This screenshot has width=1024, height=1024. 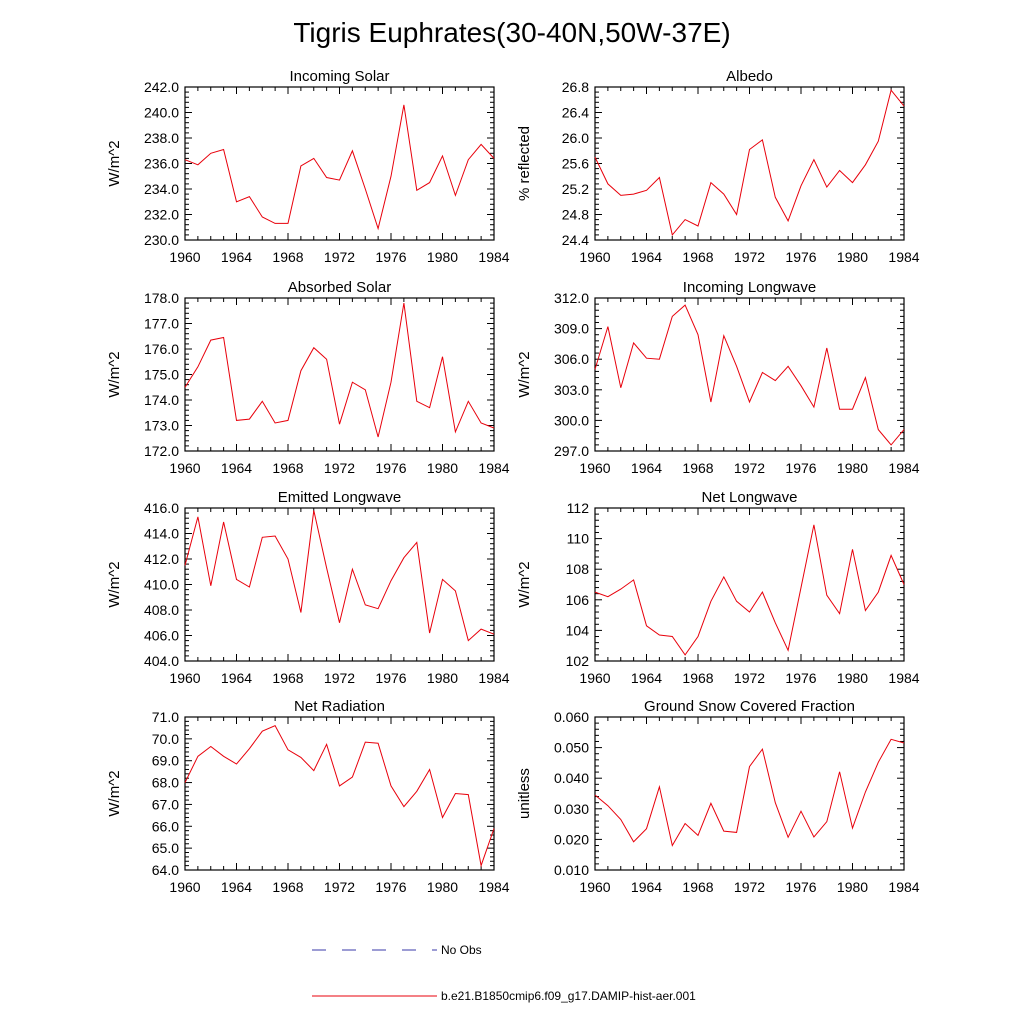 What do you see at coordinates (575, 113) in the screenshot?
I see `y-tick-label: 26.4` at bounding box center [575, 113].